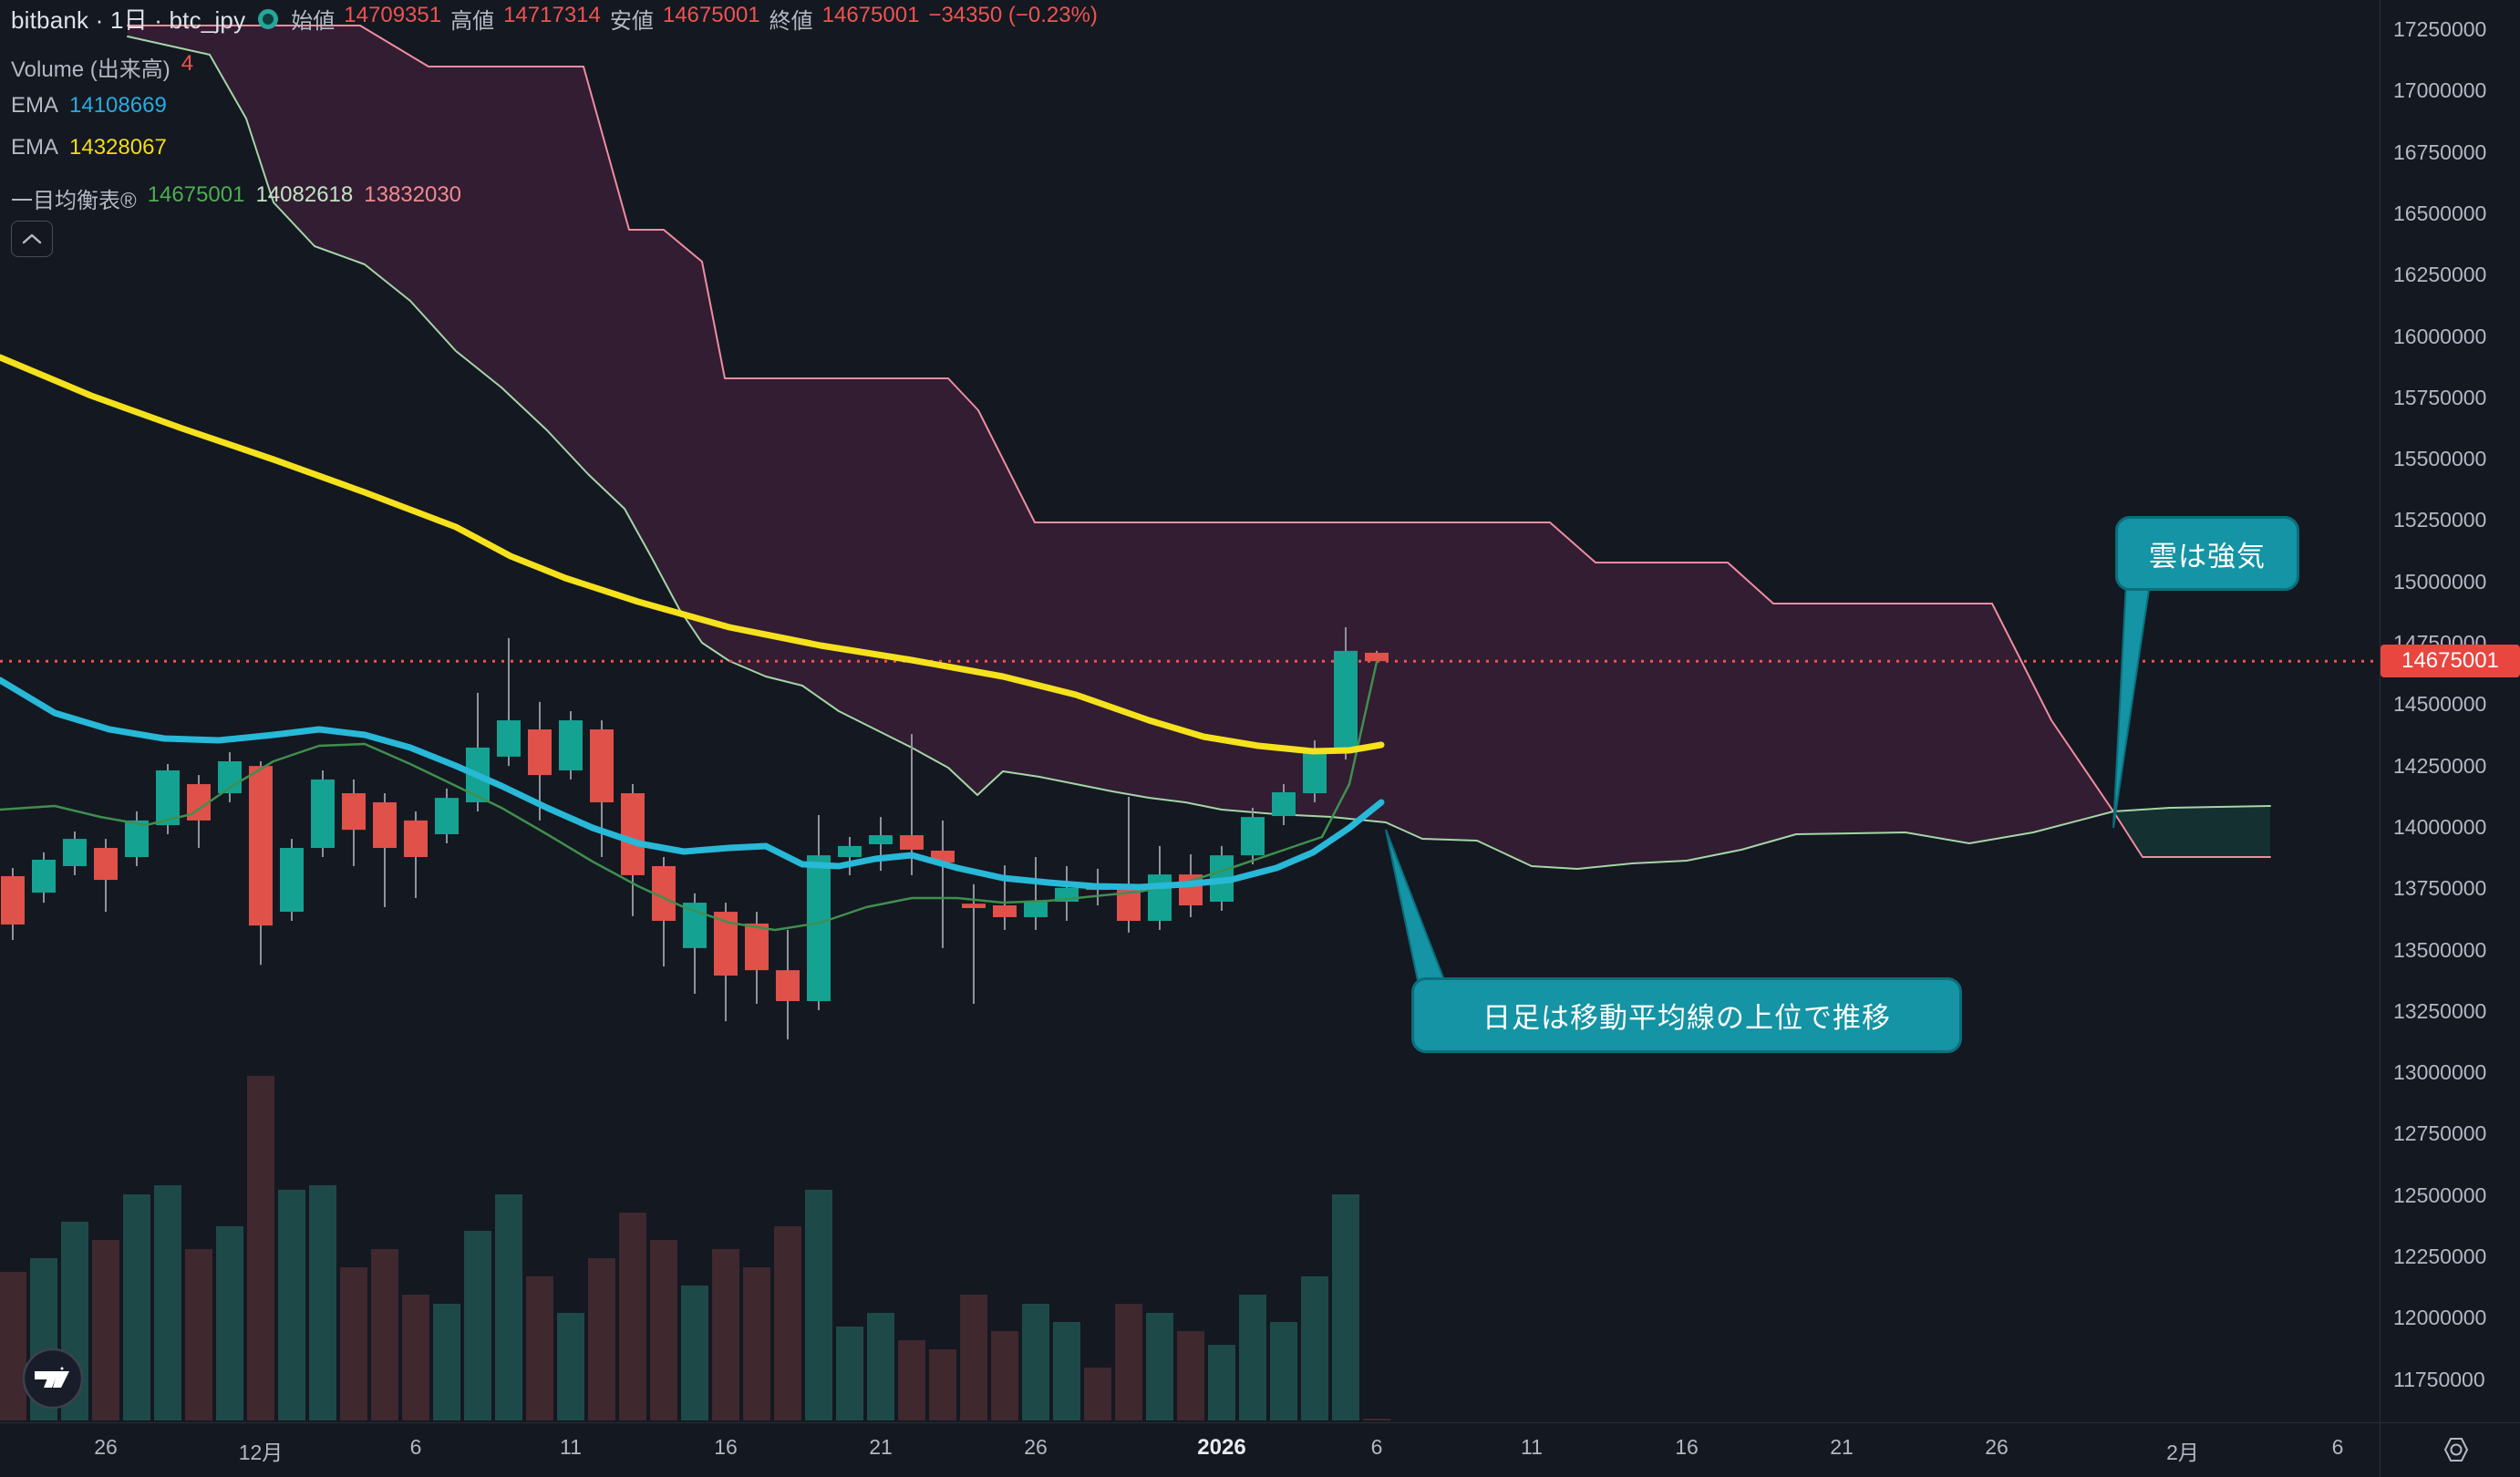 Image resolution: width=2520 pixels, height=1477 pixels. What do you see at coordinates (32, 239) in the screenshot?
I see `legend-collapse-button` at bounding box center [32, 239].